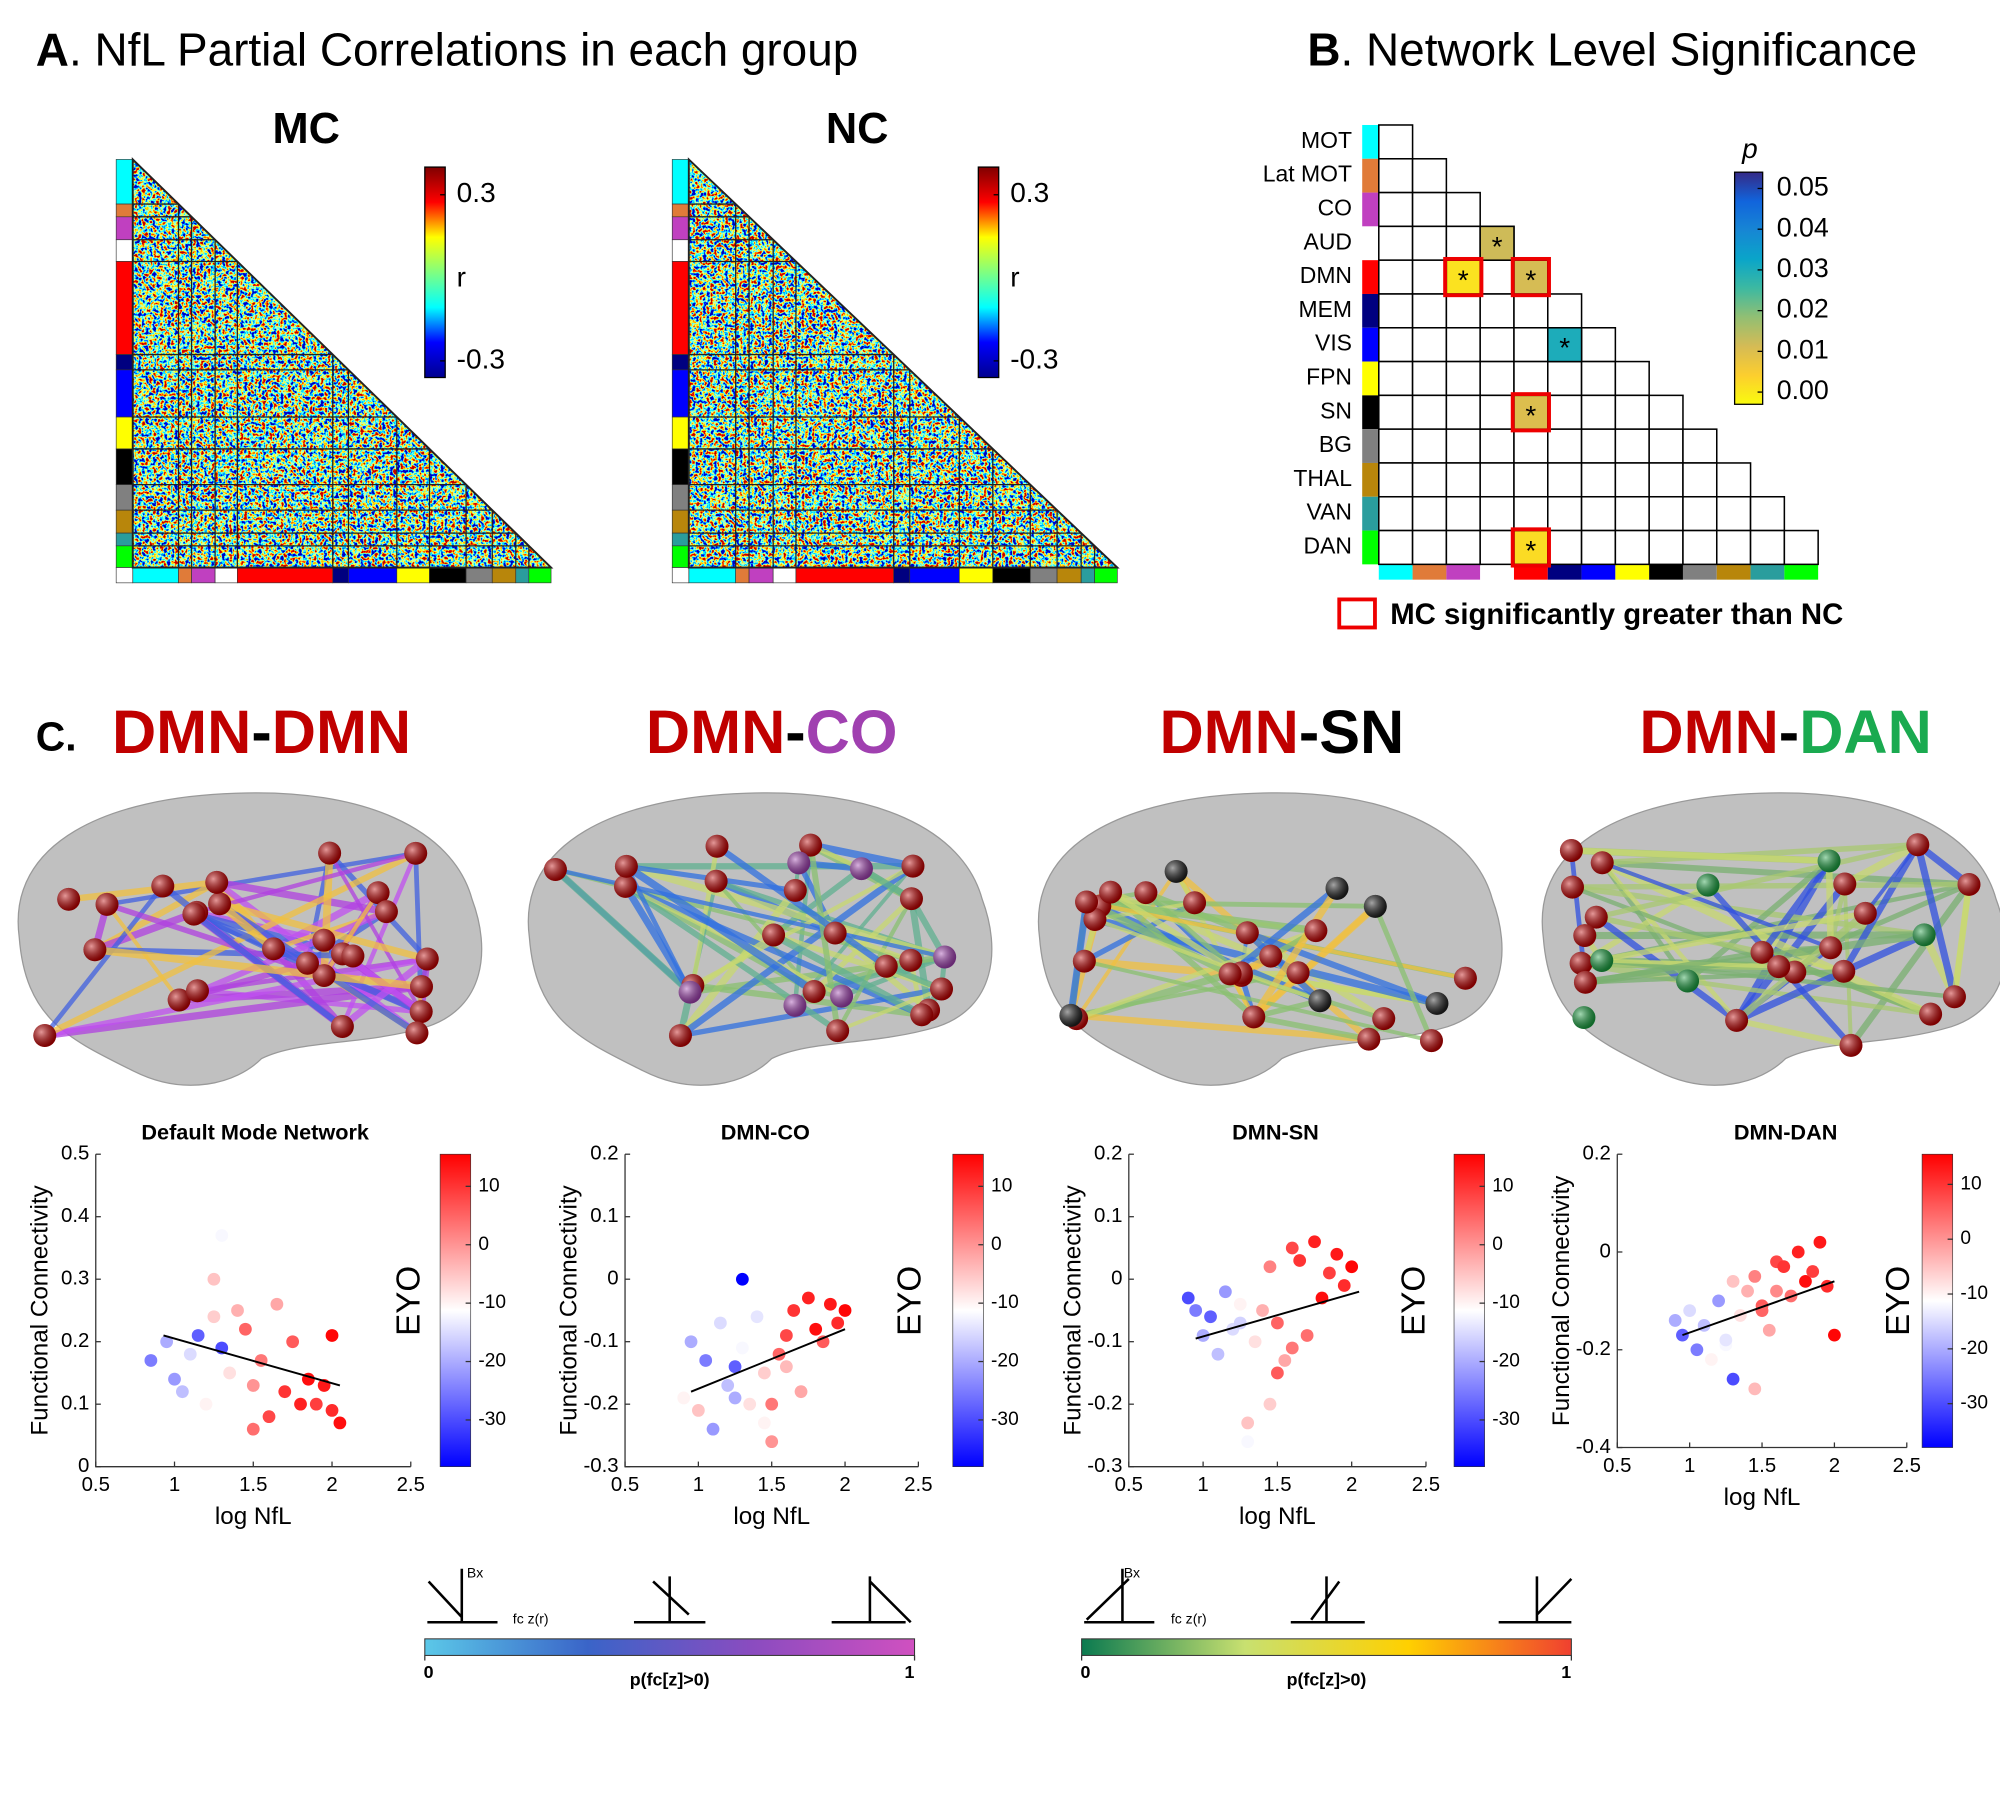 The image size is (2000, 1797). What do you see at coordinates (765, 1132) in the screenshot?
I see `plot-title: DMN-CO` at bounding box center [765, 1132].